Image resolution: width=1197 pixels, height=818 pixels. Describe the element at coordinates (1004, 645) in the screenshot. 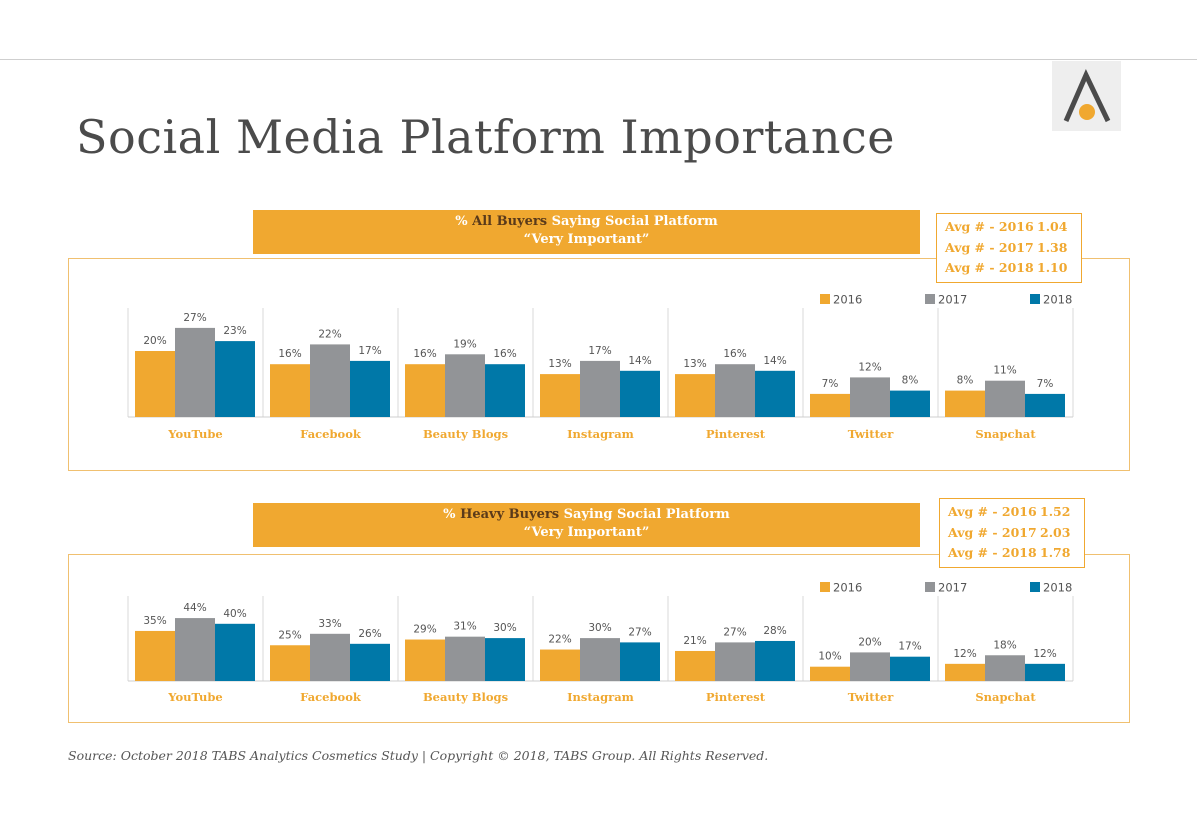

I see `data-label: 18%` at that location.